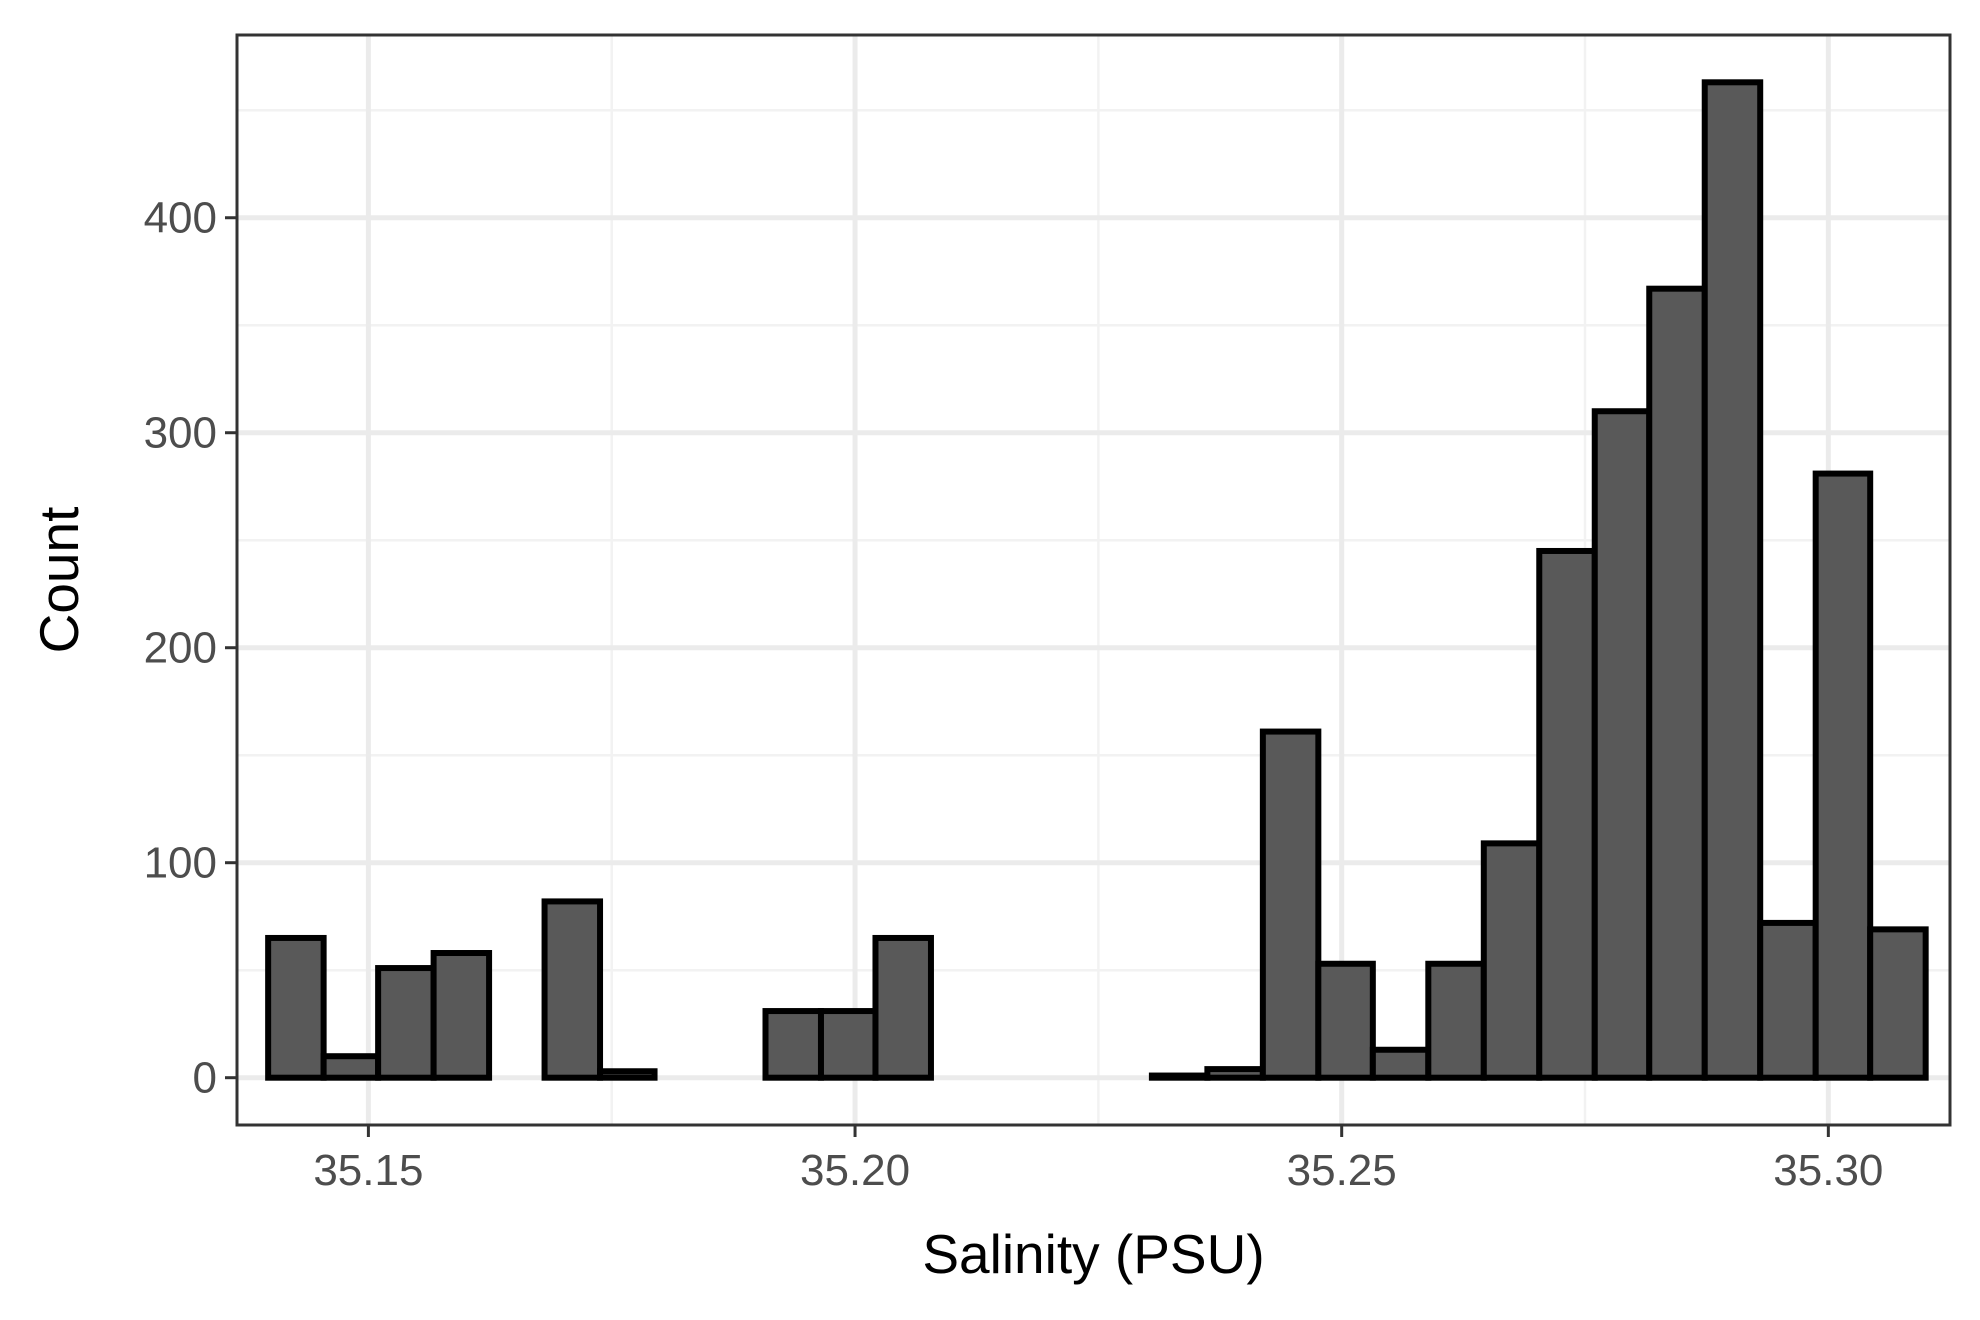  I want to click on x-tick-label: 35.20, so click(855, 1170).